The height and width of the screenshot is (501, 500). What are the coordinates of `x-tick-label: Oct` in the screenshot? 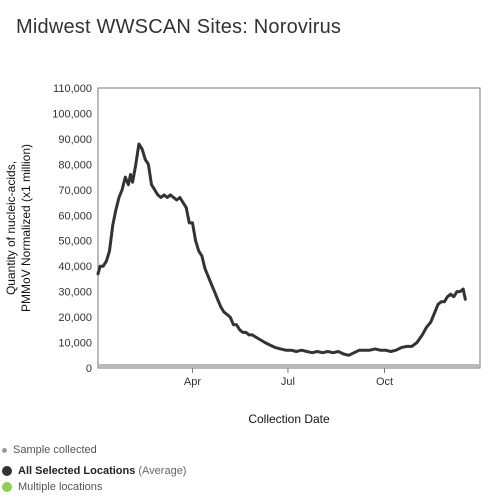 It's located at (384, 382).